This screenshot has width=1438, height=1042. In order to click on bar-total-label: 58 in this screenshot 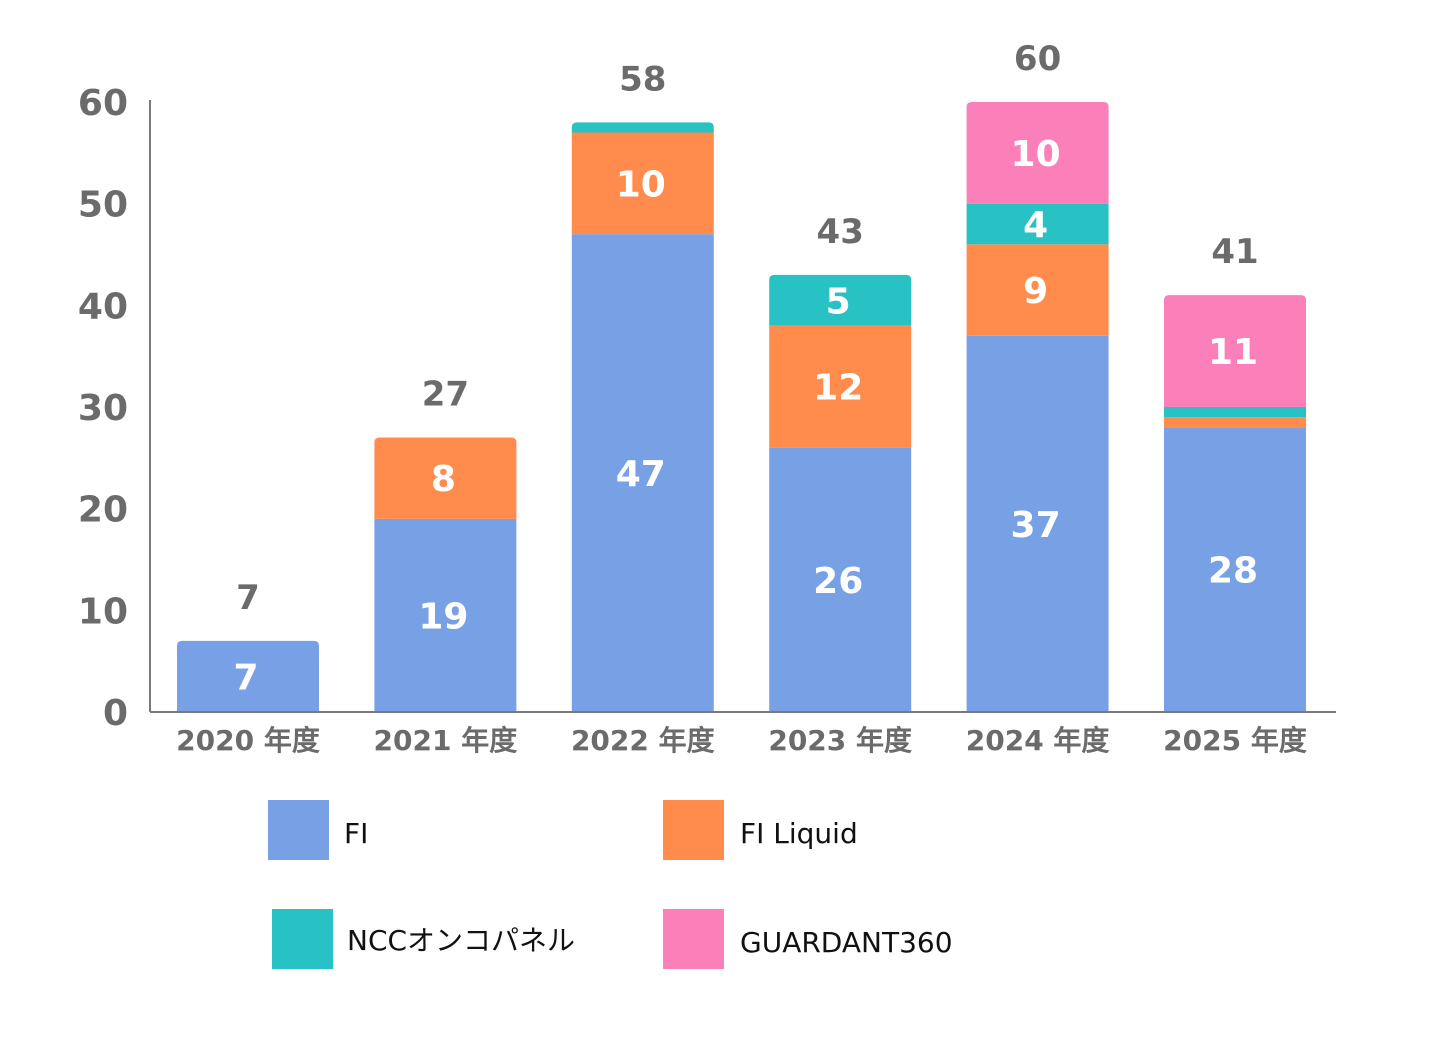, I will do `click(642, 79)`.